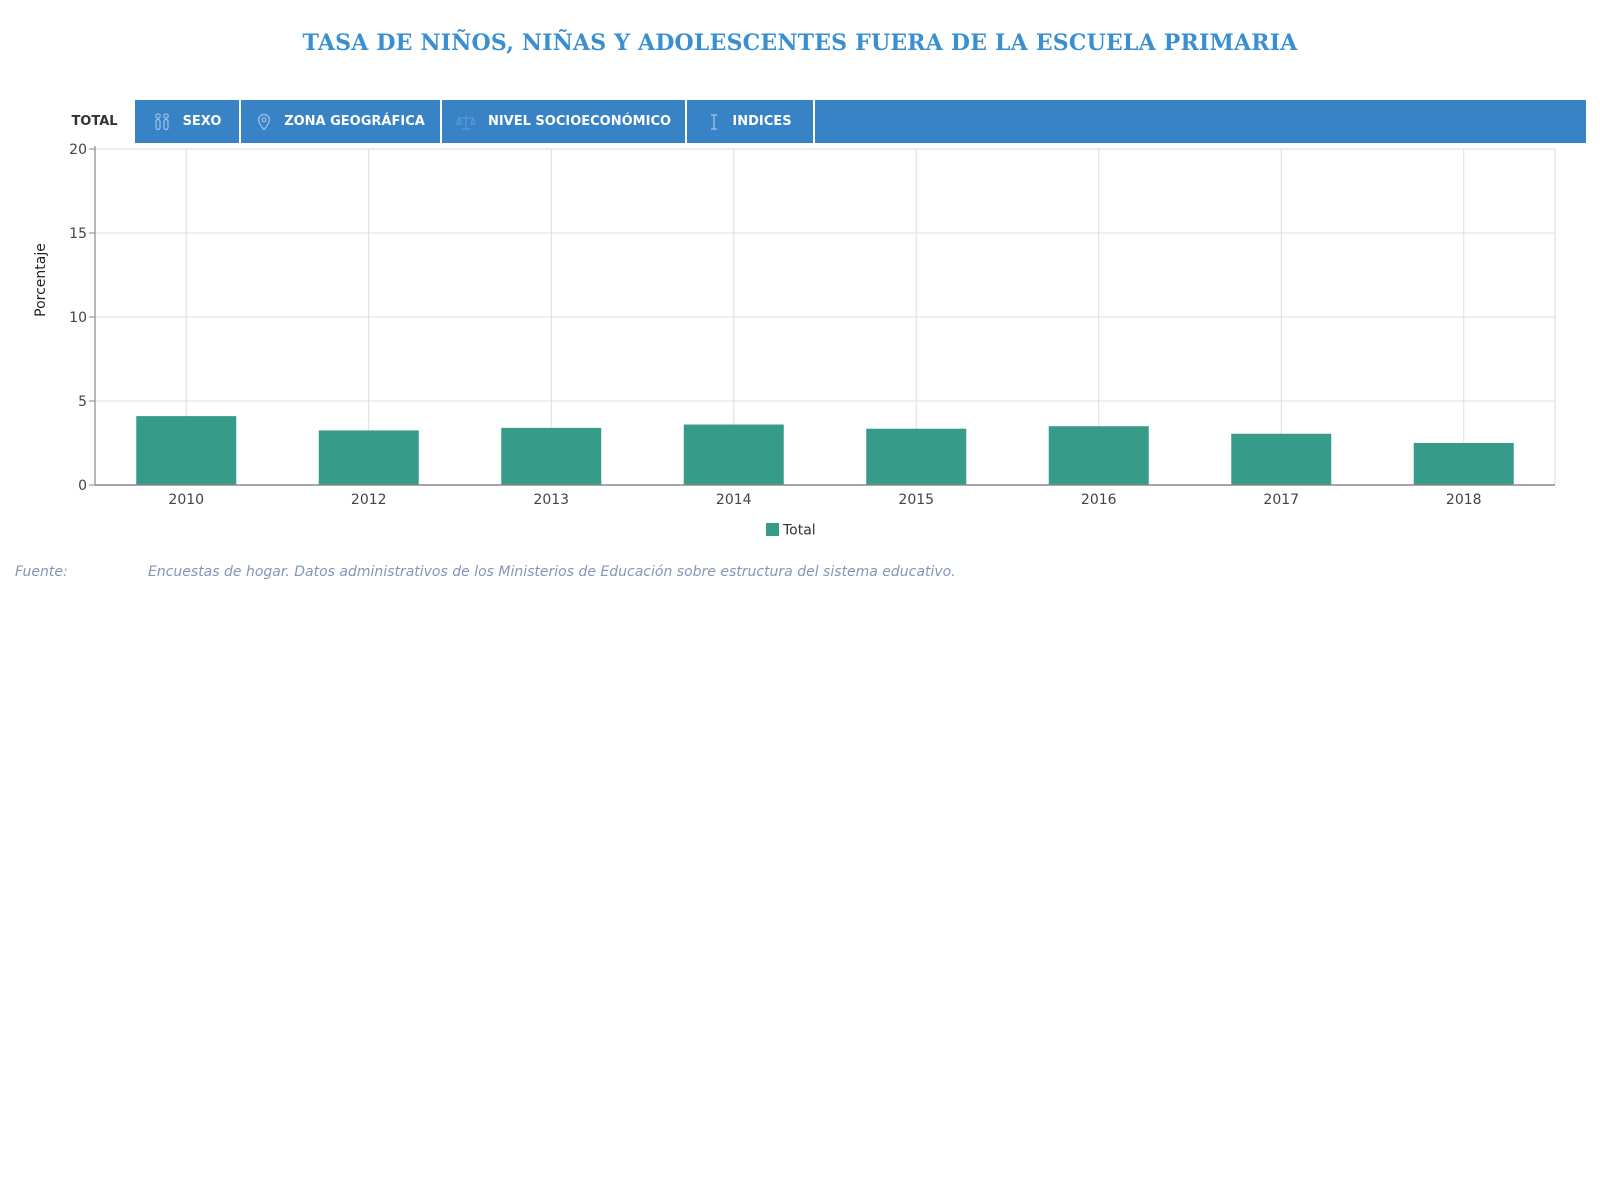 This screenshot has height=1200, width=1600. I want to click on x-tick-label: 2016, so click(1099, 500).